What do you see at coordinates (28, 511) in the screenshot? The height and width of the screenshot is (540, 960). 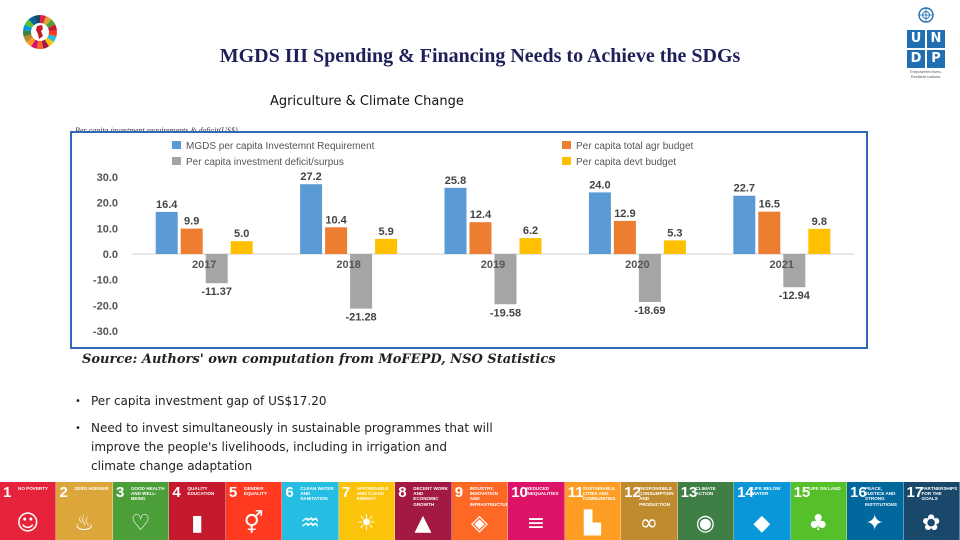 I see `sdg-tile-1: 1 No poverty ☺` at bounding box center [28, 511].